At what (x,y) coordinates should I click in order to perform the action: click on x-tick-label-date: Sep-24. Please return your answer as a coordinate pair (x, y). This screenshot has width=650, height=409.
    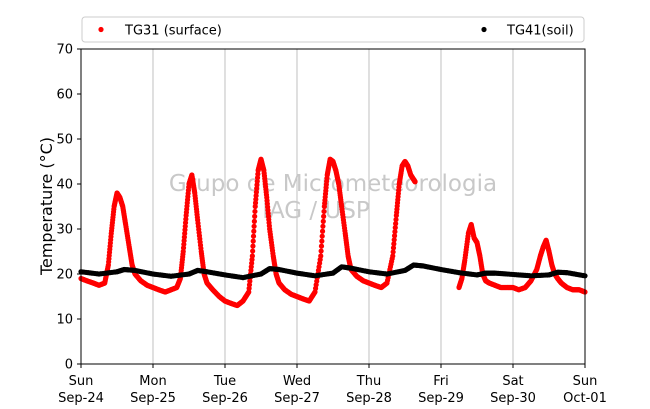
    Looking at the image, I should click on (81, 398).